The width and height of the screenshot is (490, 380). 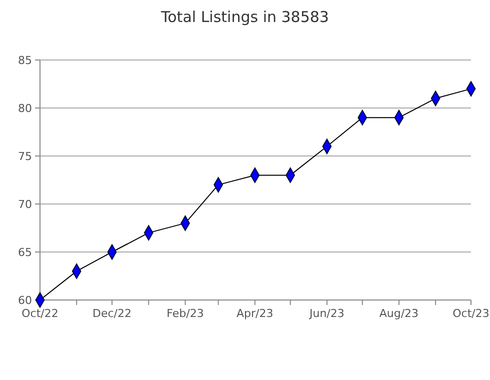 What do you see at coordinates (25, 108) in the screenshot?
I see `y-tick-label: 80` at bounding box center [25, 108].